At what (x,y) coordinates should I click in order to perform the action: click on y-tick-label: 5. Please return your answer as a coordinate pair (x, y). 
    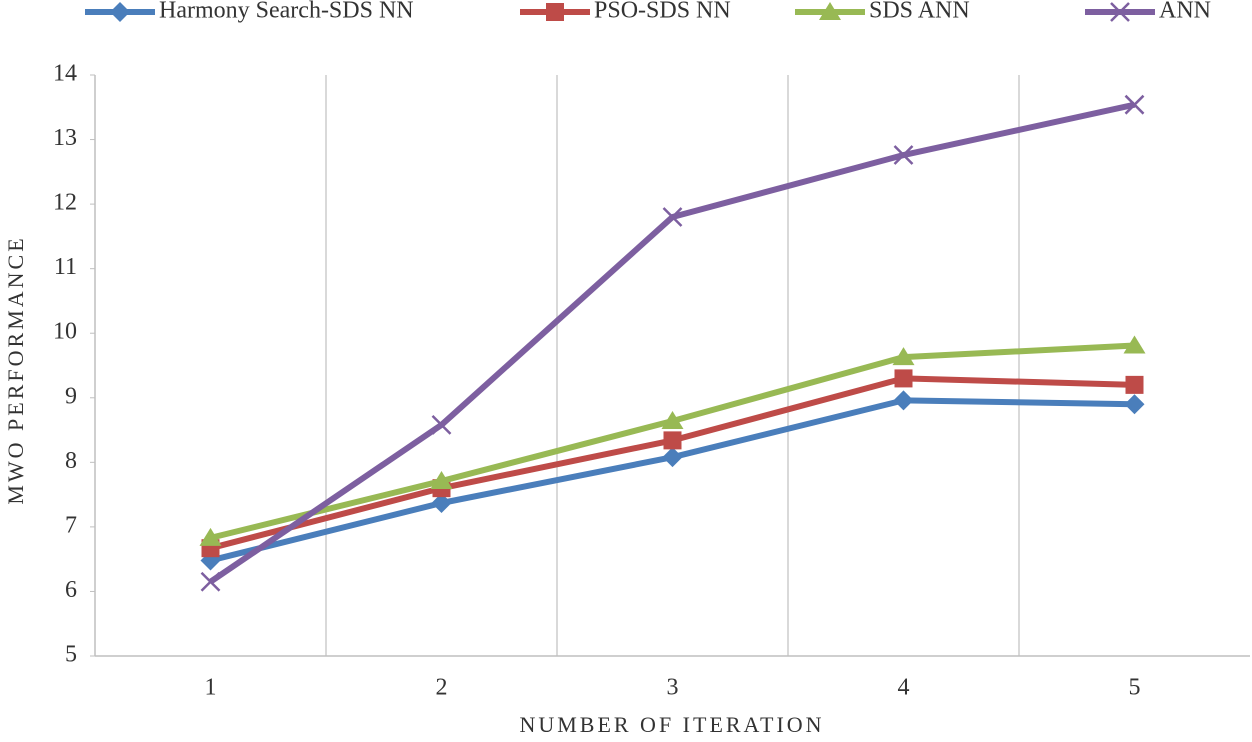
    Looking at the image, I should click on (71, 655).